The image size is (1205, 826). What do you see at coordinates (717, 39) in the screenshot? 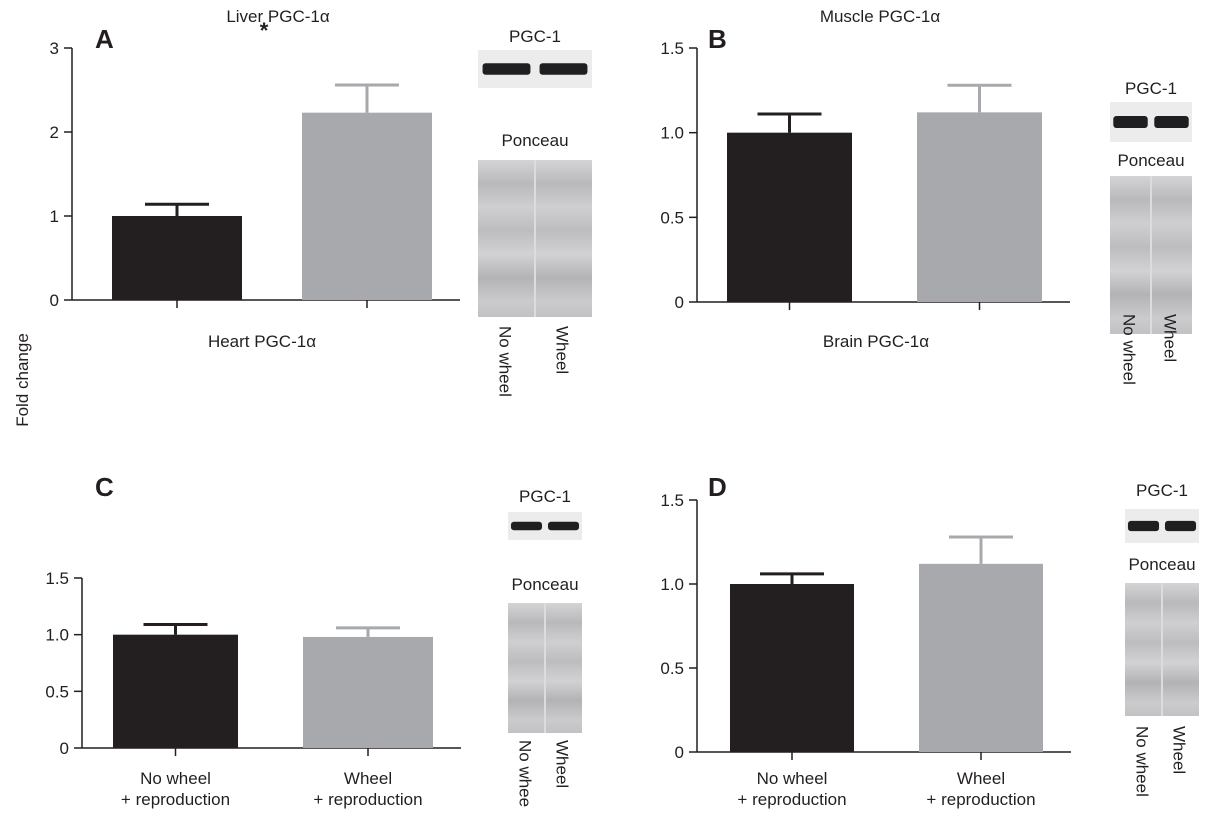
I see `panel-letter: B` at bounding box center [717, 39].